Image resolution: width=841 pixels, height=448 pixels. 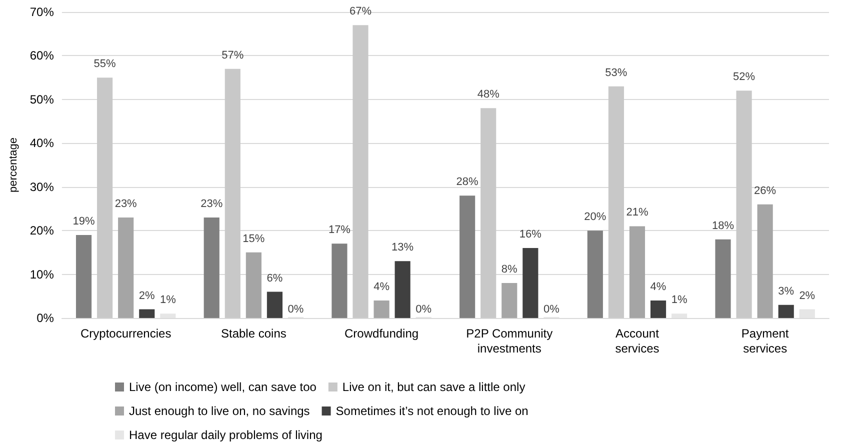 I want to click on data-label: 53%, so click(x=616, y=72).